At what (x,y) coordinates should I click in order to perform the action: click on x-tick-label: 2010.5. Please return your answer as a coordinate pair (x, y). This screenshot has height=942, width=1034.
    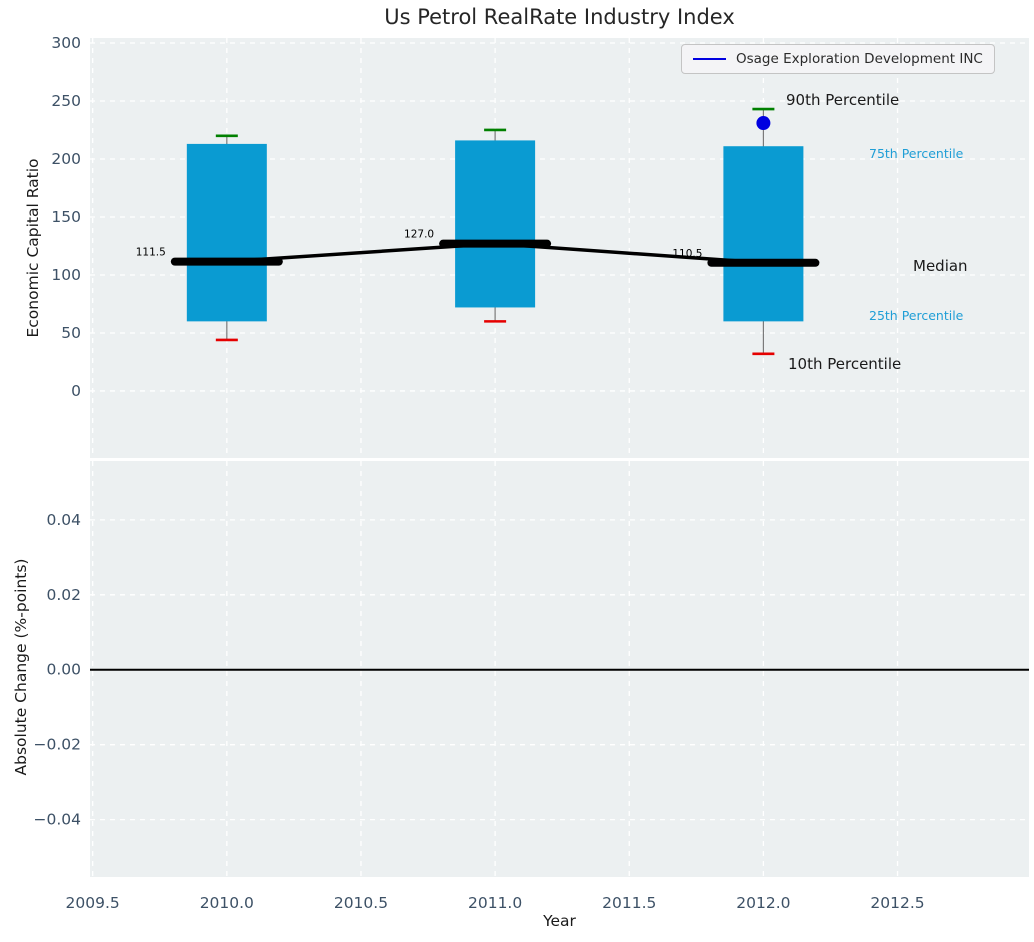
    Looking at the image, I should click on (361, 903).